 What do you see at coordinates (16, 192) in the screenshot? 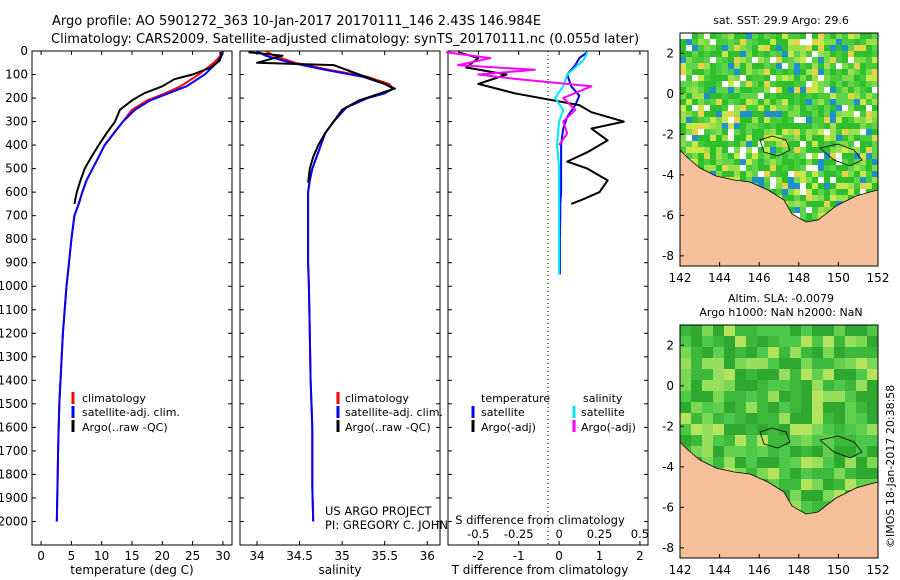
I see `y-tick-label: 600` at bounding box center [16, 192].